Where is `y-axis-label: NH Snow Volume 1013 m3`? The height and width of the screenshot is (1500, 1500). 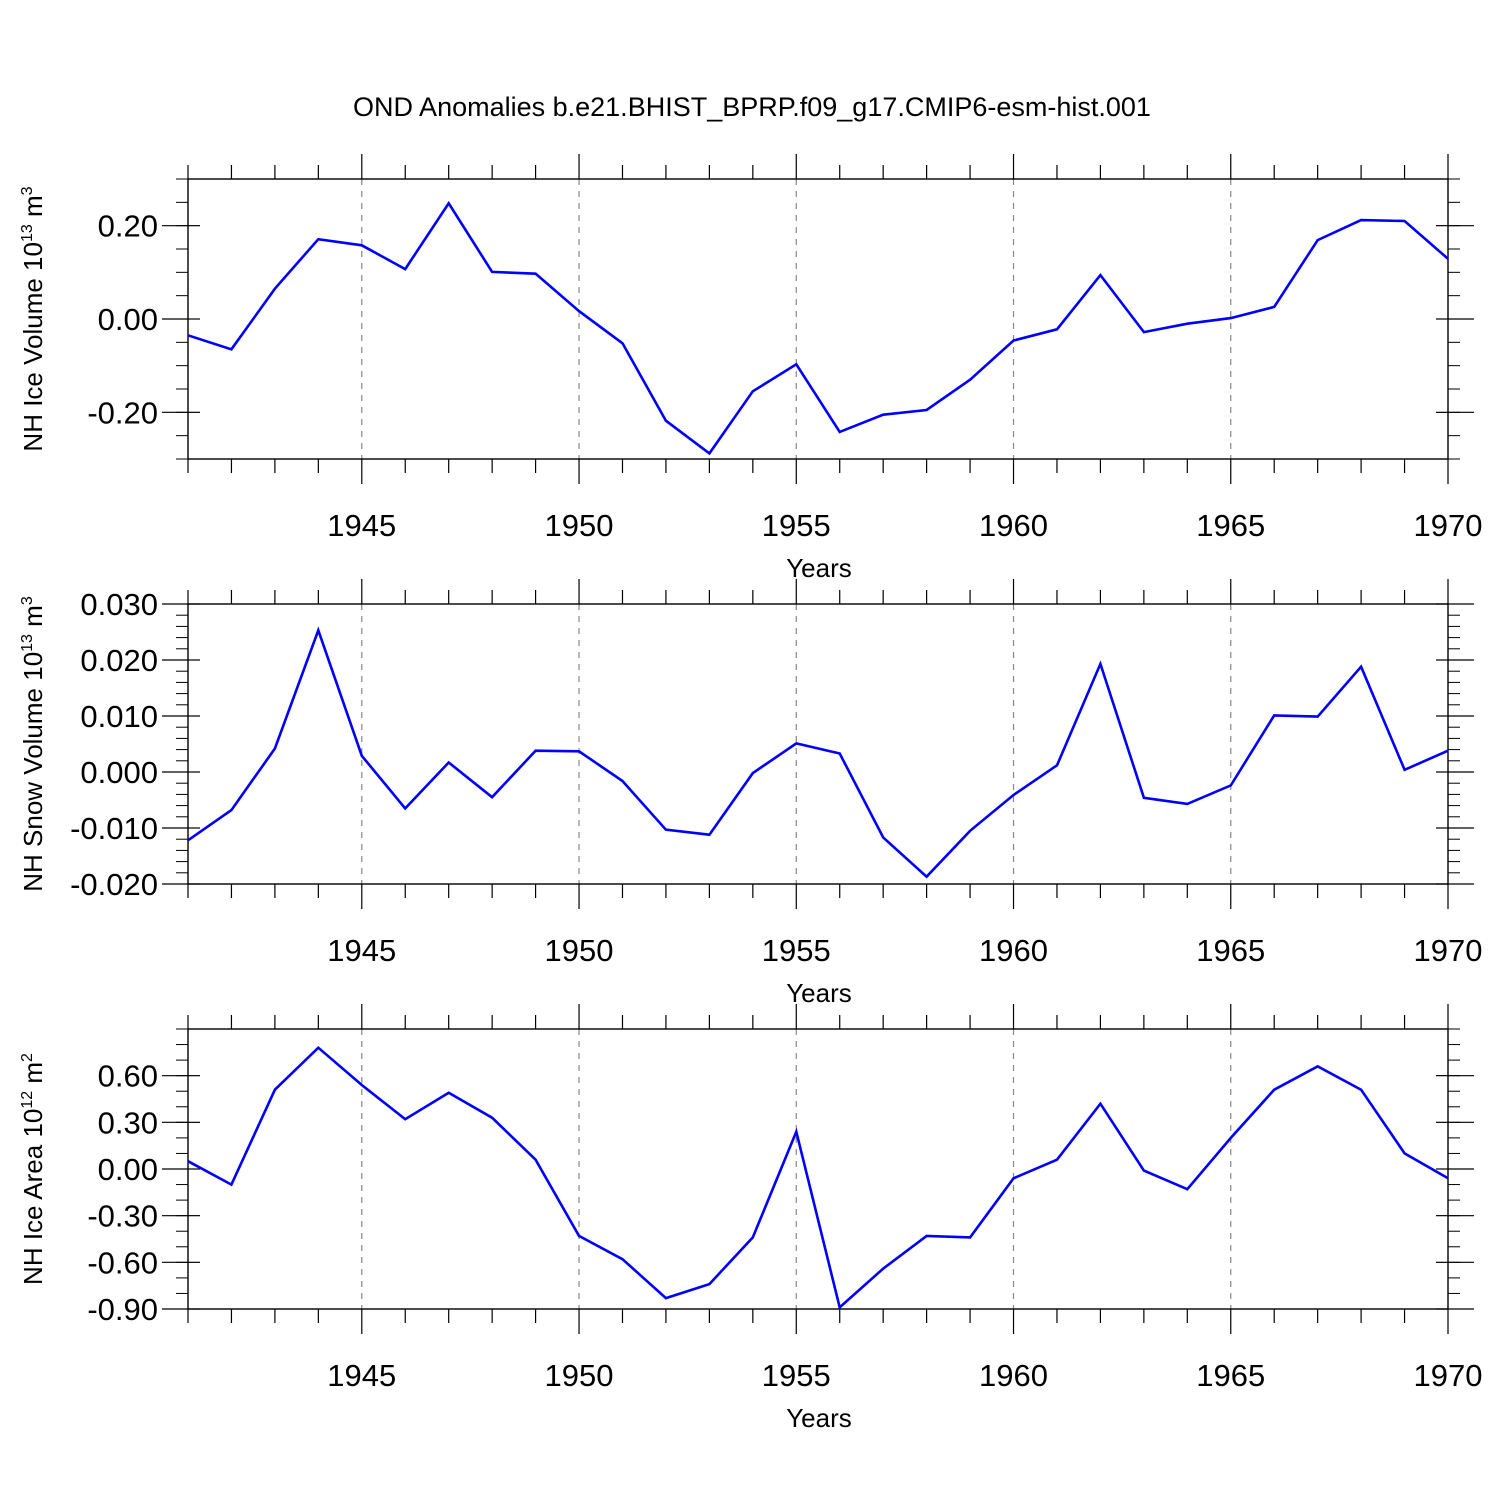 y-axis-label: NH Snow Volume 1013 m3 is located at coordinates (33, 744).